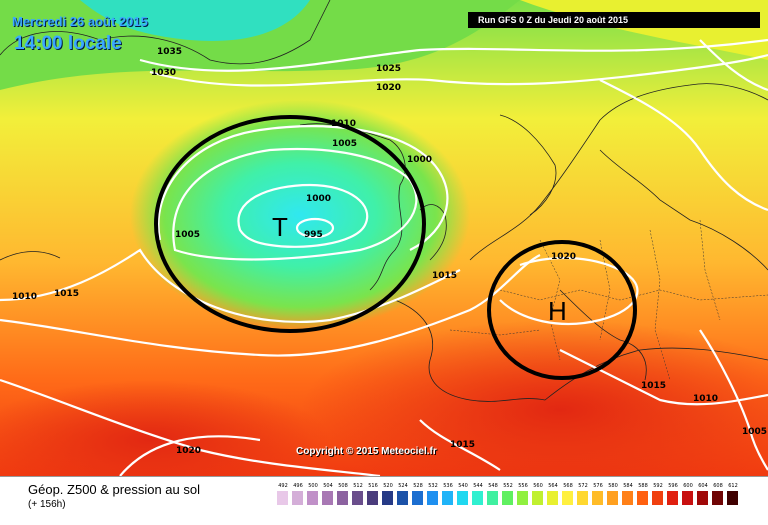 This screenshot has width=768, height=525. I want to click on scale-label: 592, so click(658, 486).